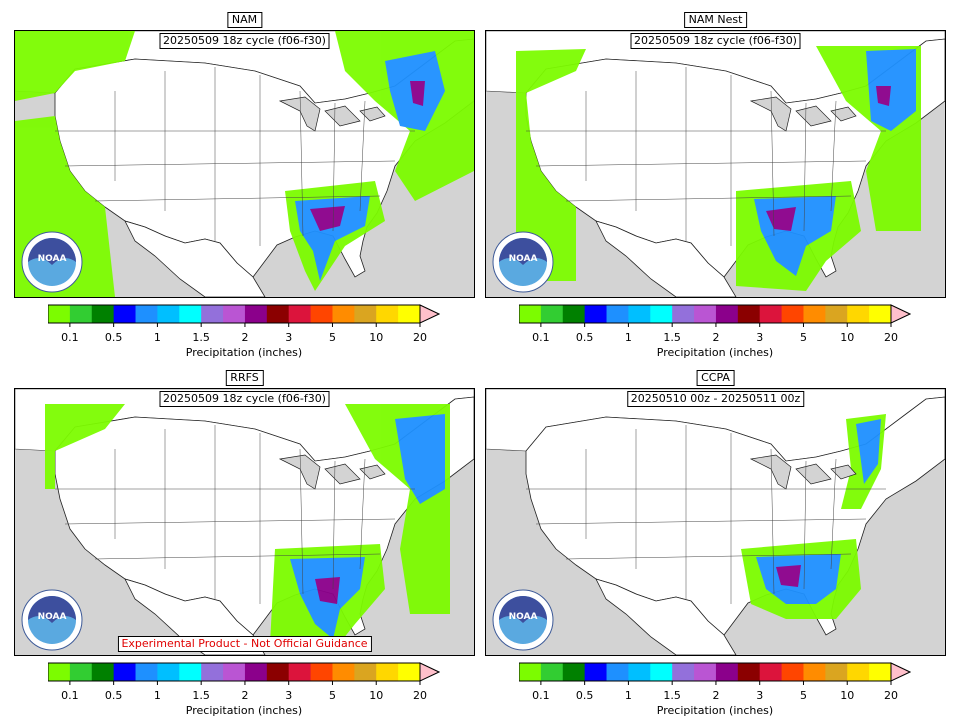  What do you see at coordinates (715, 399) in the screenshot?
I see `cycle-label: 20250510 00z - 20250511 00z` at bounding box center [715, 399].